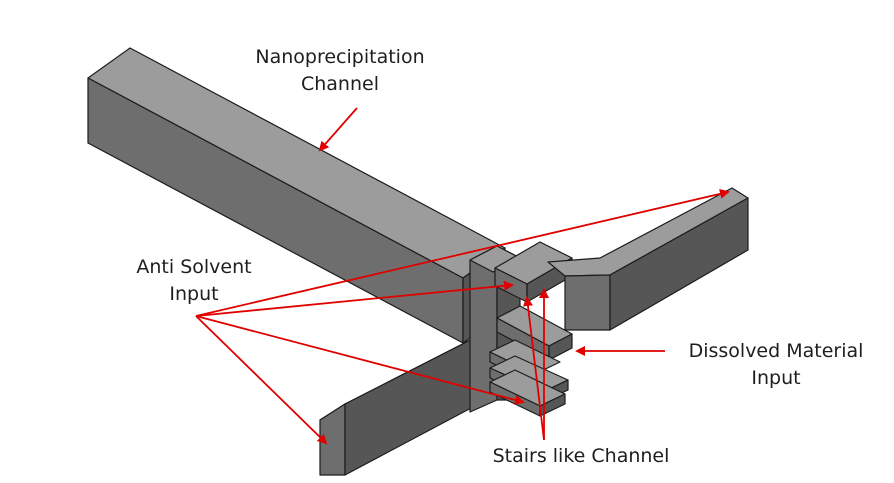 The image size is (894, 483). Describe the element at coordinates (338, 129) in the screenshot. I see `nanoprecipitation-arrow` at that location.